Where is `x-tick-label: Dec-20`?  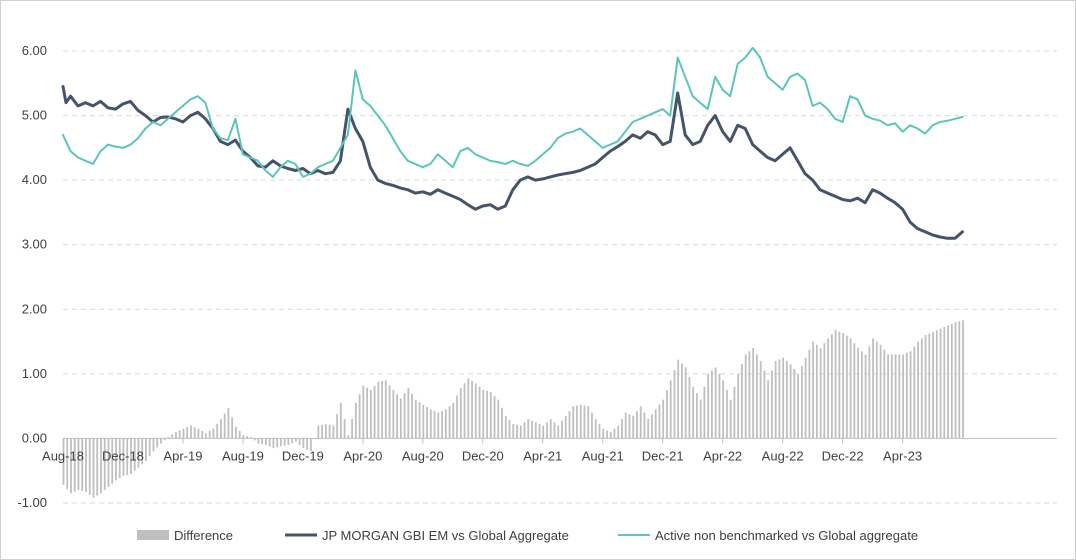 x-tick-label: Dec-20 is located at coordinates (483, 455).